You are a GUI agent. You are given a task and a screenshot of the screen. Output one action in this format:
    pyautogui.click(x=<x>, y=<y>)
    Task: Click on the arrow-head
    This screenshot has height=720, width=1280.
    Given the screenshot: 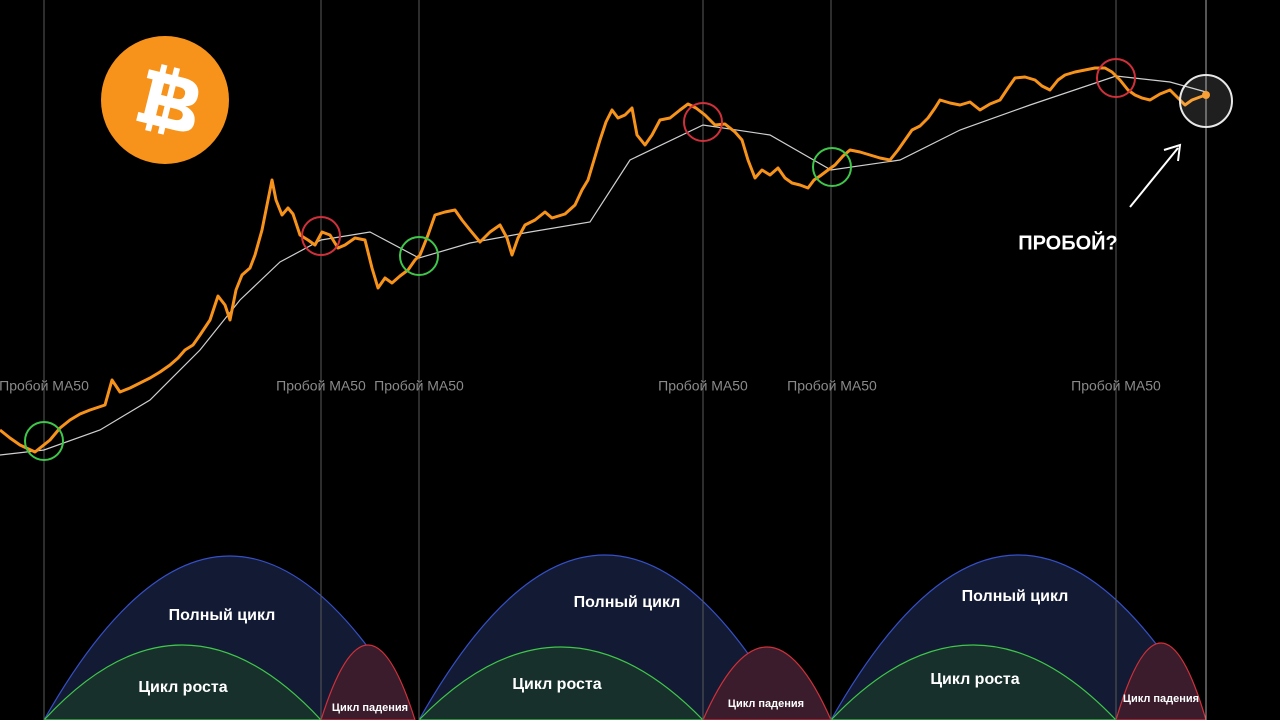 What is the action you would take?
    pyautogui.click(x=1172, y=152)
    